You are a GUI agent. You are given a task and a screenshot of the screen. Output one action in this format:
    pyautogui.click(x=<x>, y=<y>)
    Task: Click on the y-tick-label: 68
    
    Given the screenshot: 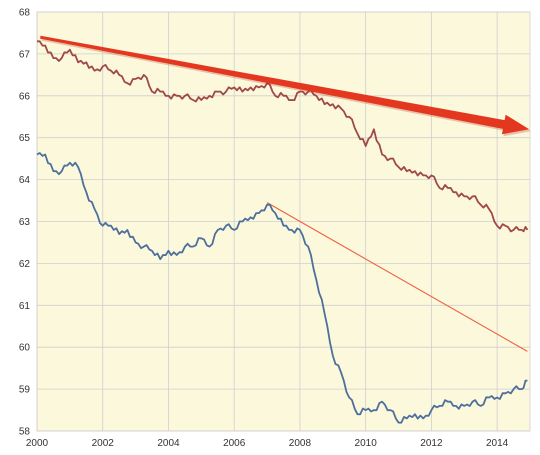 What is the action you would take?
    pyautogui.click(x=25, y=13)
    